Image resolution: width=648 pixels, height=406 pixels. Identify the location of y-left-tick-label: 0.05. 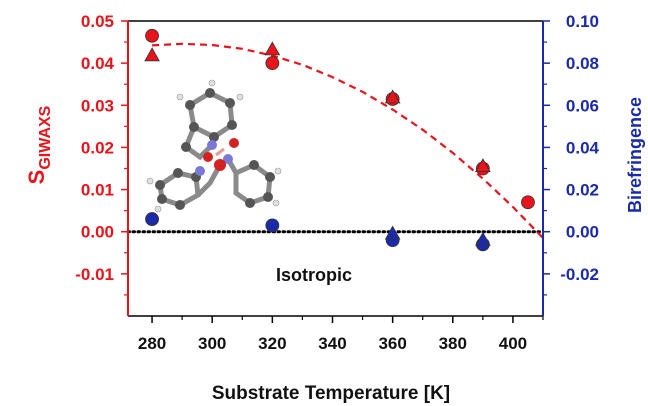
(97, 21).